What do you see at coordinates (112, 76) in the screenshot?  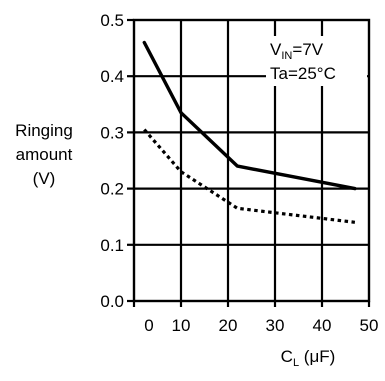 I see `y-tick-label-4: 0.4` at bounding box center [112, 76].